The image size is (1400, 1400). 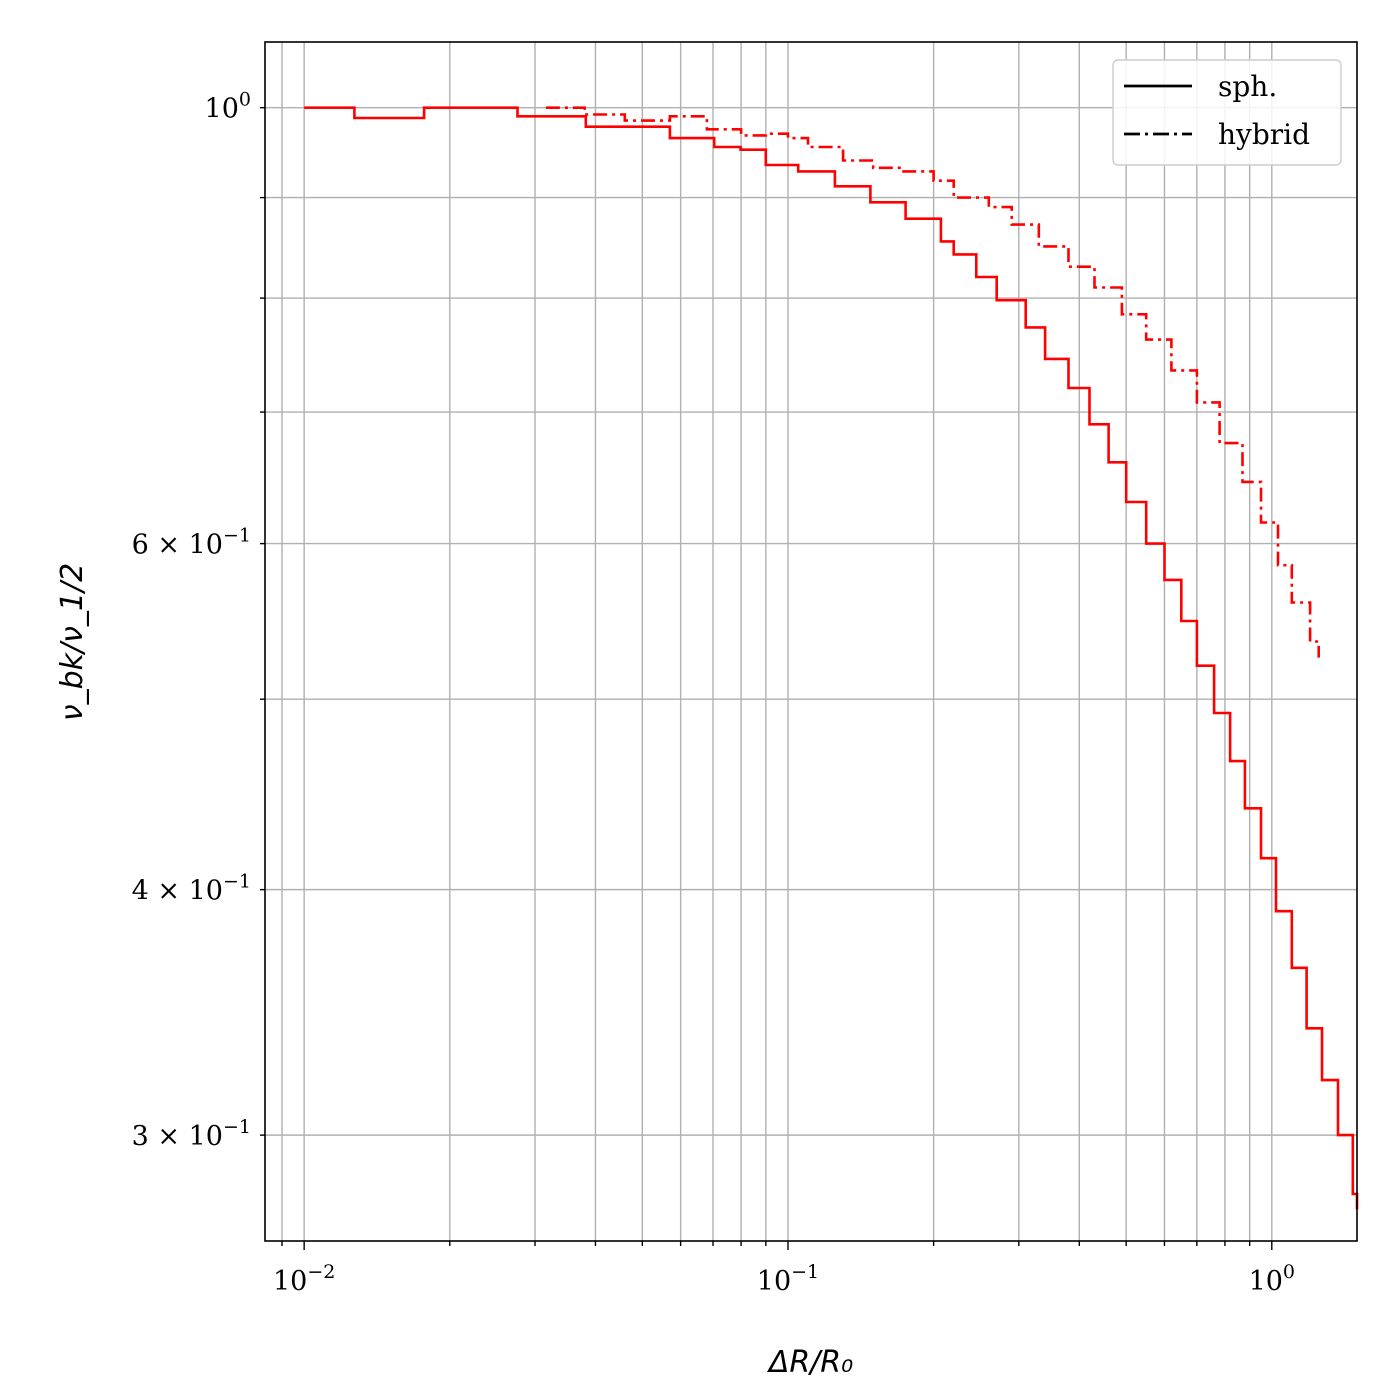 What do you see at coordinates (1227, 112) in the screenshot?
I see `legend: sph. hybrid` at bounding box center [1227, 112].